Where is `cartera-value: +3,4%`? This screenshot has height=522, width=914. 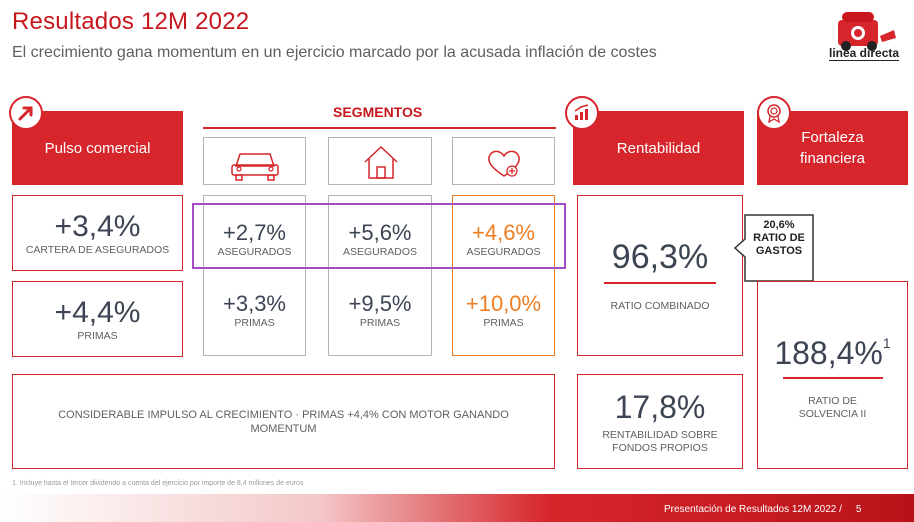
cartera-value: +3,4% is located at coordinates (97, 226).